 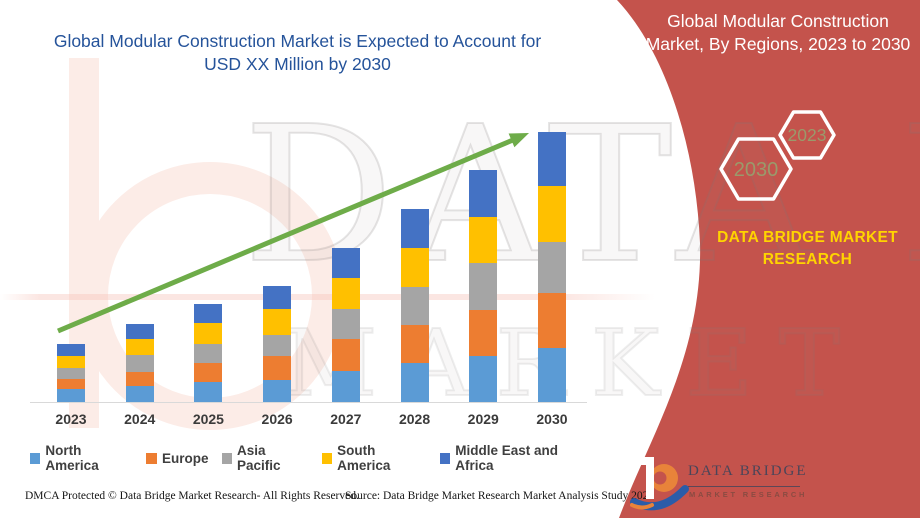 I want to click on x-axis-label: 2024, so click(x=140, y=419).